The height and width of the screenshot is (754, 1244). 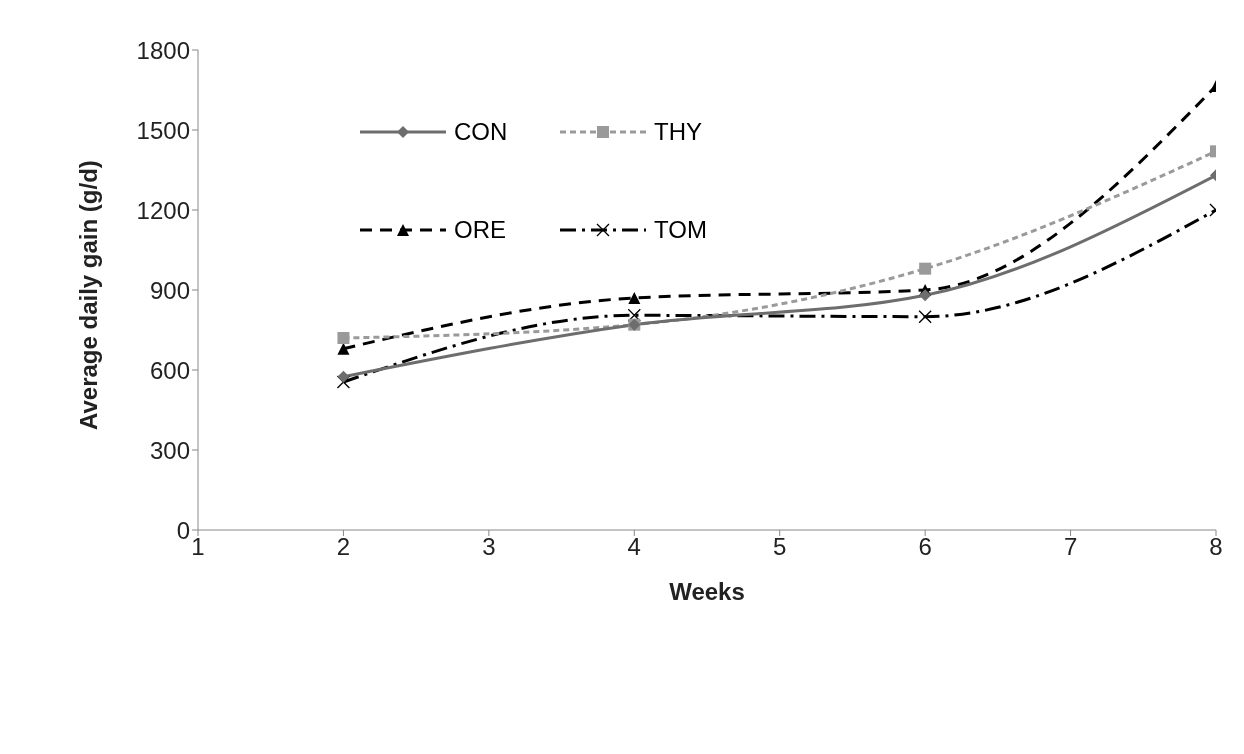 I want to click on y-tick-label: 1800, so click(x=163, y=50).